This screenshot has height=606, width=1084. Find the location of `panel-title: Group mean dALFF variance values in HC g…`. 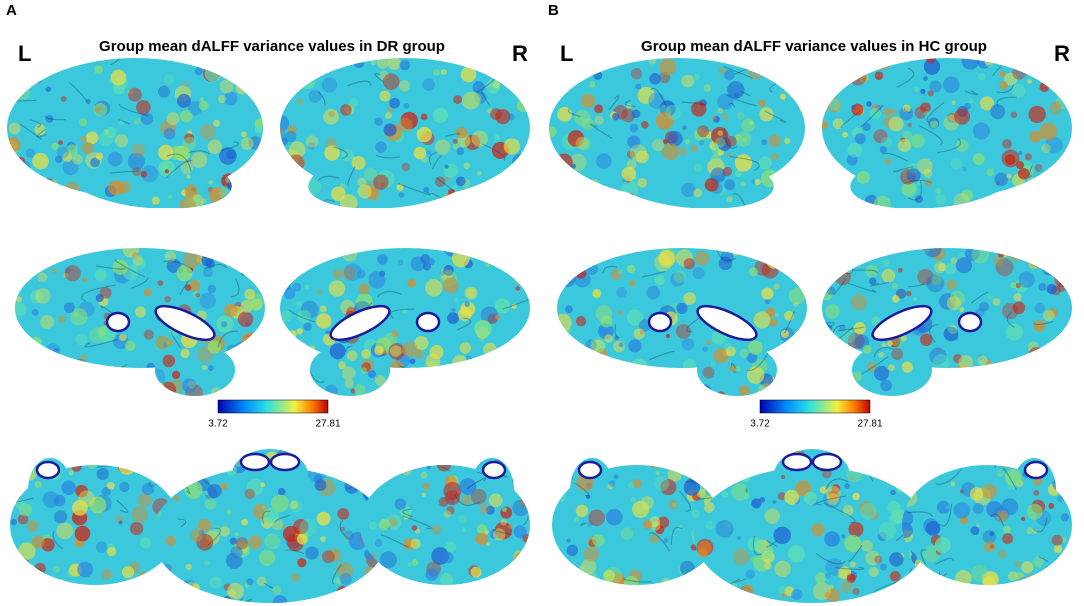

panel-title: Group mean dALFF variance values in HC g… is located at coordinates (814, 46).